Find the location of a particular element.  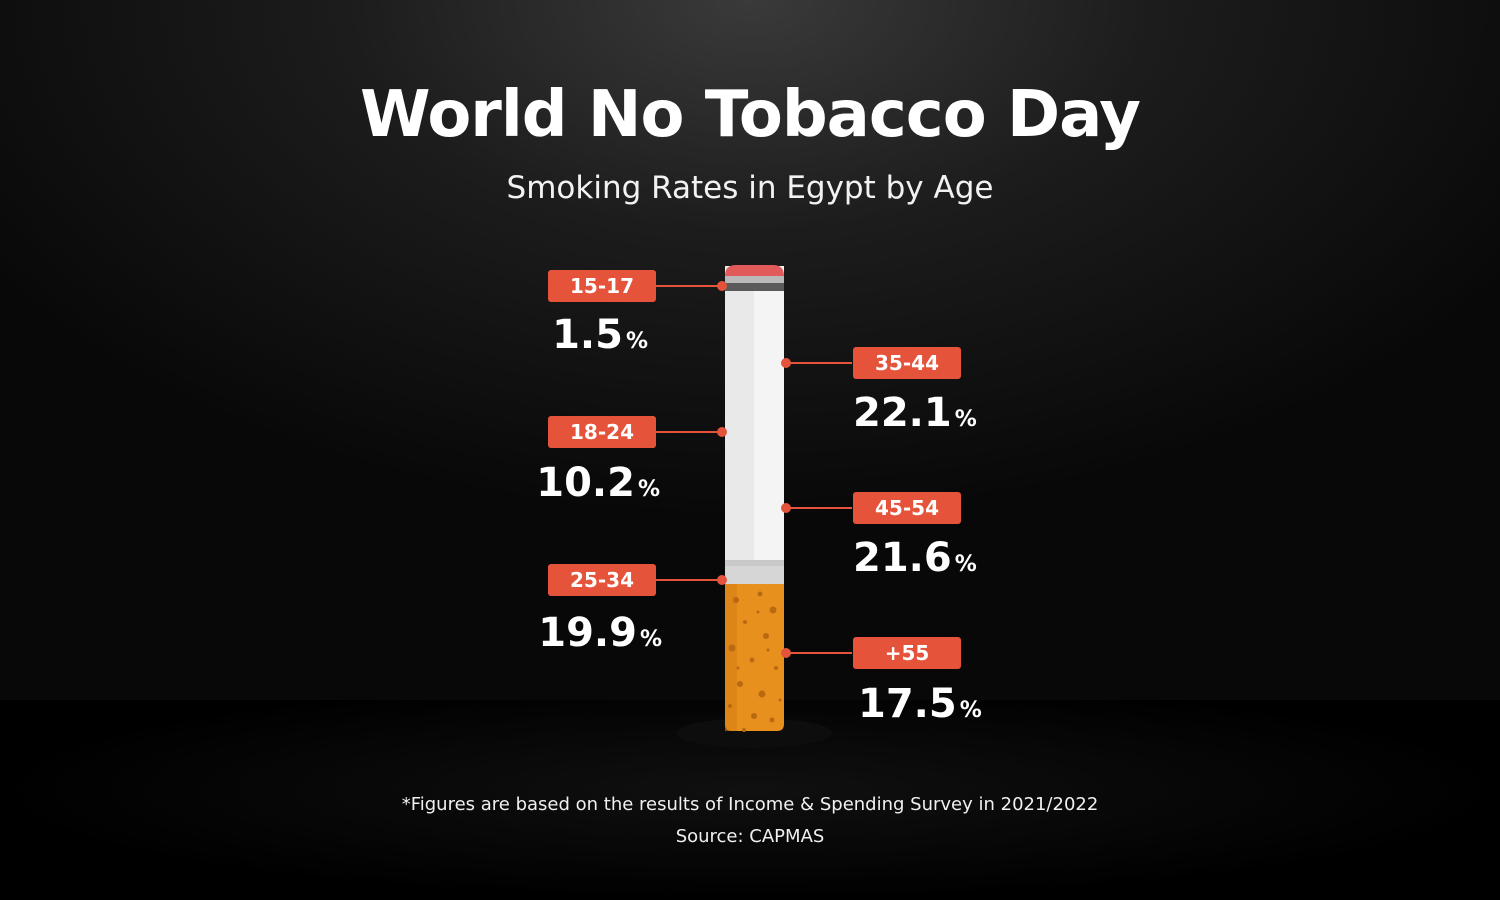

value-number: 19.9 is located at coordinates (587, 633).